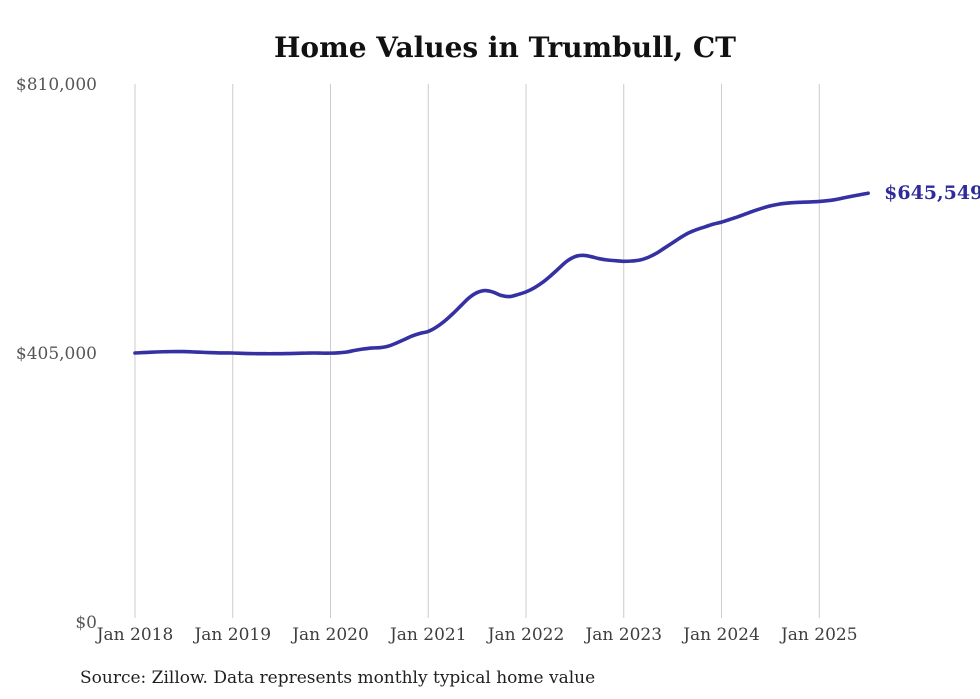 The height and width of the screenshot is (699, 980). What do you see at coordinates (505, 47) in the screenshot?
I see `chart-title: Home Values in Trumbull, CT` at bounding box center [505, 47].